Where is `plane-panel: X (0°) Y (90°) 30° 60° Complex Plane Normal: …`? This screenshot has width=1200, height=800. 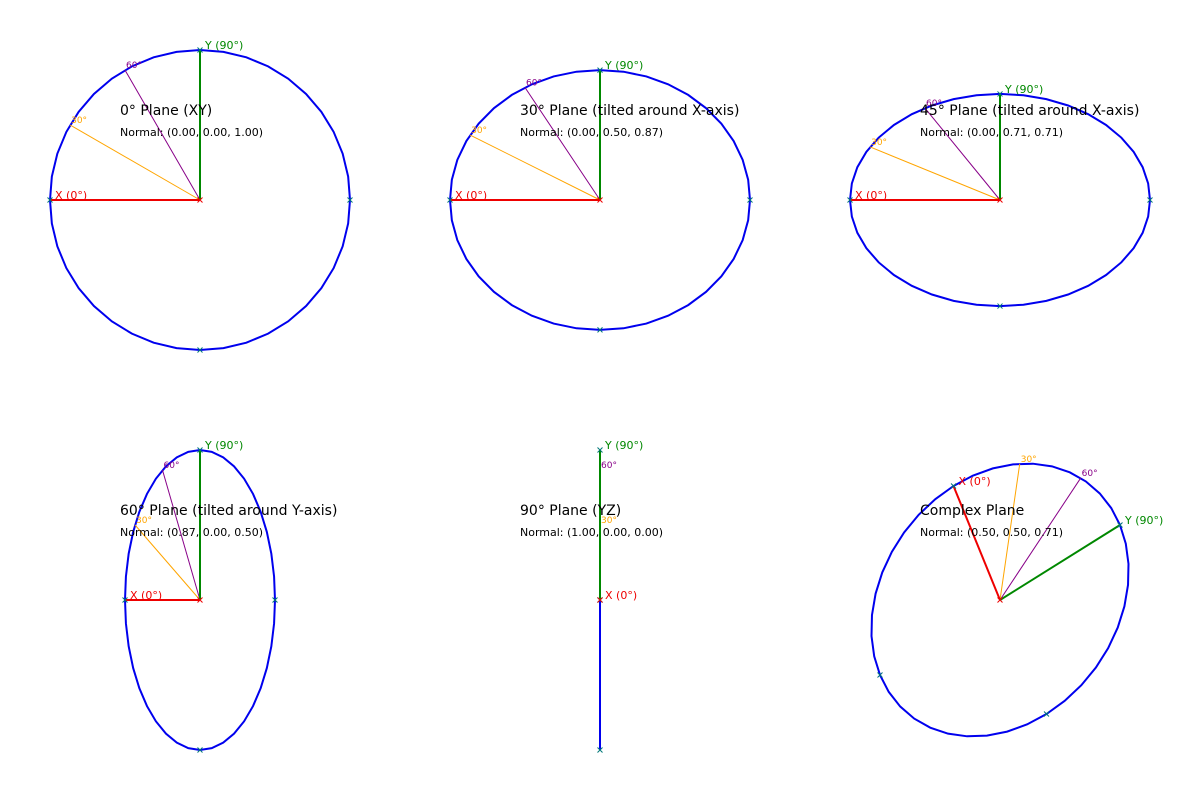 plane-panel: X (0°) Y (90°) 30° 60° Complex Plane Normal: … is located at coordinates (1016, 596).